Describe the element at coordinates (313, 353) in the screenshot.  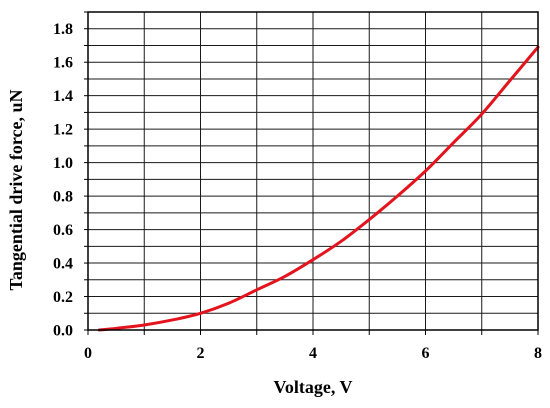
I see `x-tick-label: 4` at that location.